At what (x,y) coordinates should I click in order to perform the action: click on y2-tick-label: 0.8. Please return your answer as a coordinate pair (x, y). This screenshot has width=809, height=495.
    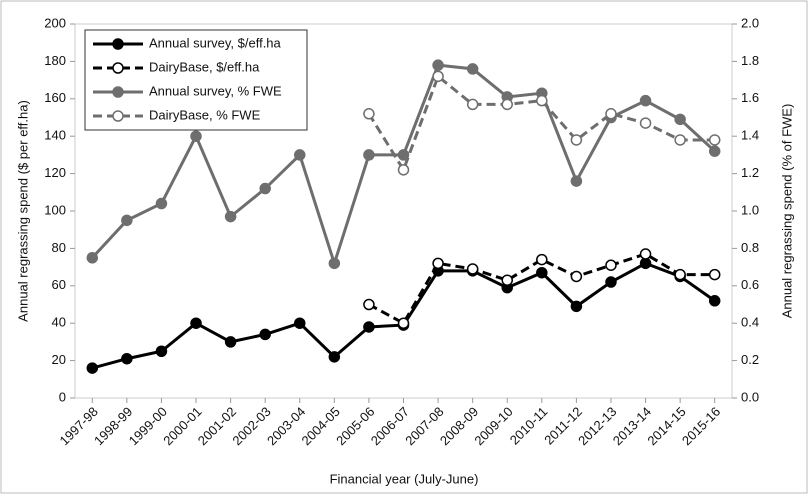
    Looking at the image, I should click on (750, 247).